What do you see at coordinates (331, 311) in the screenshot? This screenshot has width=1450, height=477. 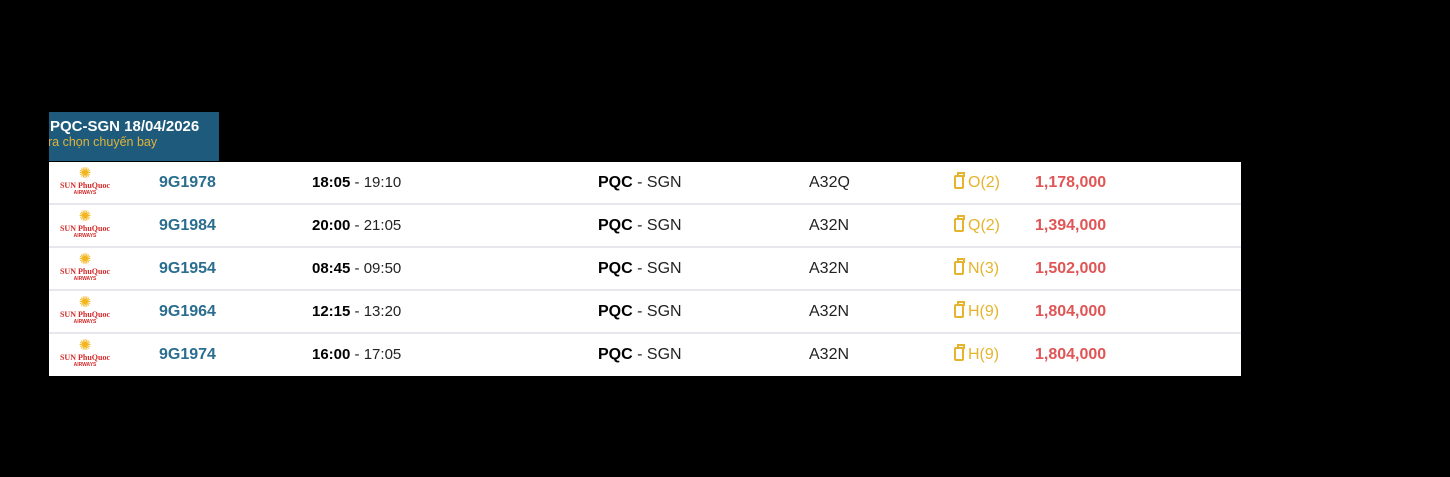 I see `depart-time: 12:15` at bounding box center [331, 311].